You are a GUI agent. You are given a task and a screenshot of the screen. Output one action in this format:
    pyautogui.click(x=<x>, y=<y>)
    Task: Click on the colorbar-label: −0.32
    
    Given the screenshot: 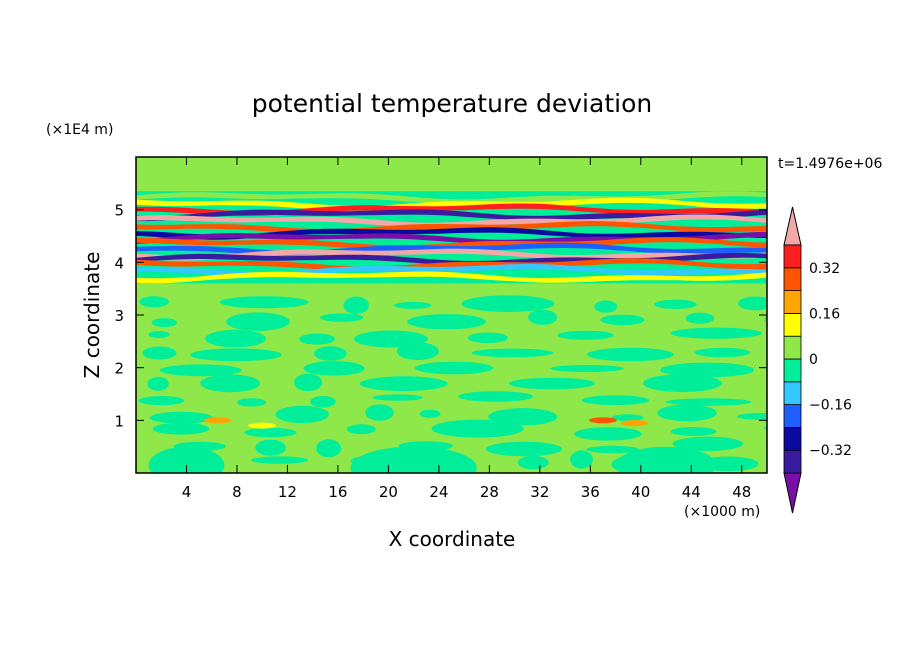 What is the action you would take?
    pyautogui.click(x=830, y=451)
    